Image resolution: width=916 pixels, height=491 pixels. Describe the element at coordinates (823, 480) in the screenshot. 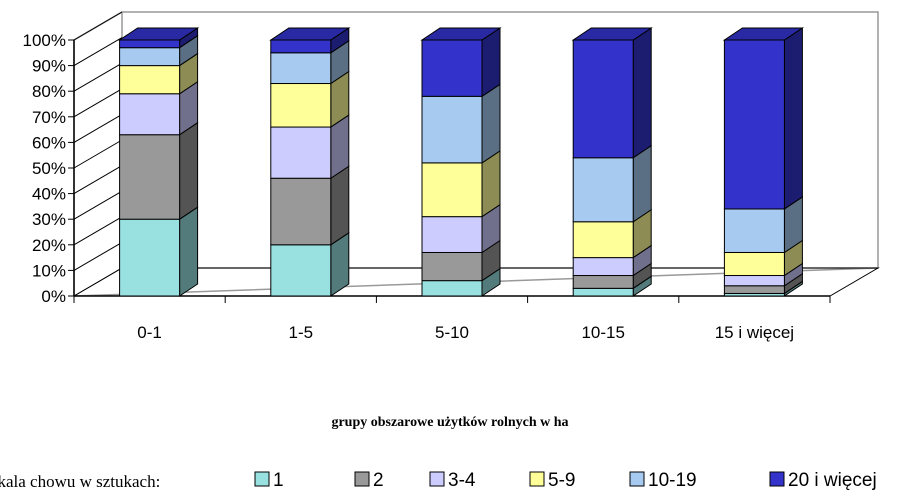

I see `legend-item: 20 i więcej` at that location.